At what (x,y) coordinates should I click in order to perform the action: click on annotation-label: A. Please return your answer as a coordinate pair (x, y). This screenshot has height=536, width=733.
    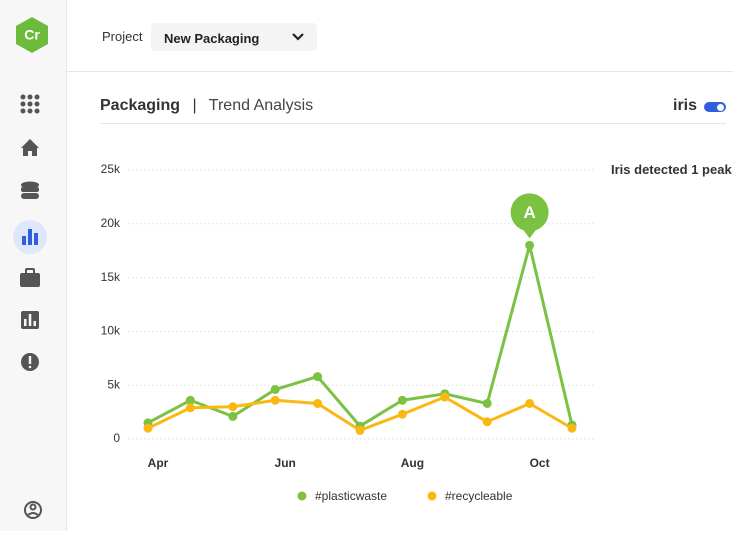
    Looking at the image, I should click on (529, 212).